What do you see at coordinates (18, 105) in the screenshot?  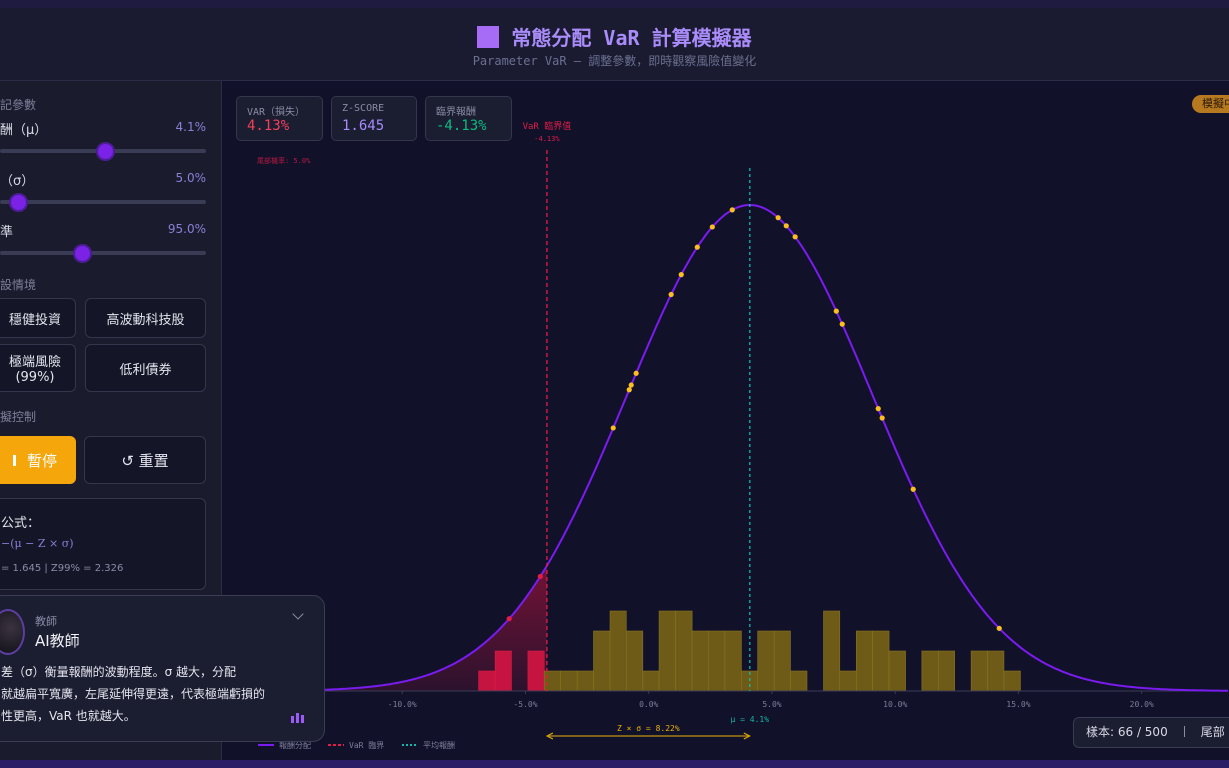 I see `section-heading: 記參數` at bounding box center [18, 105].